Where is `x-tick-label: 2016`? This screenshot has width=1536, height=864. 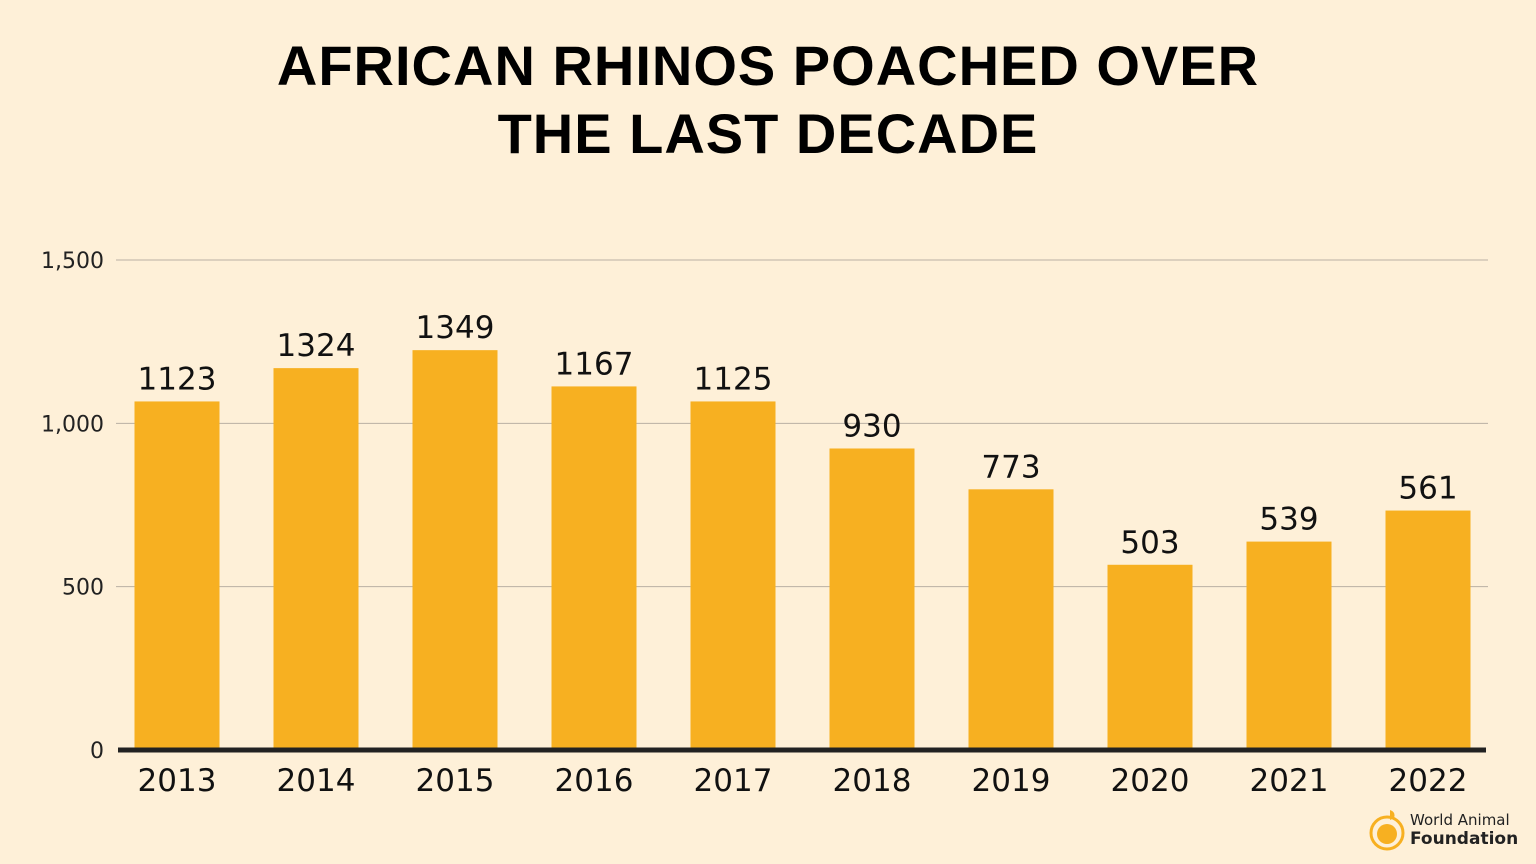
x-tick-label: 2016 is located at coordinates (594, 781).